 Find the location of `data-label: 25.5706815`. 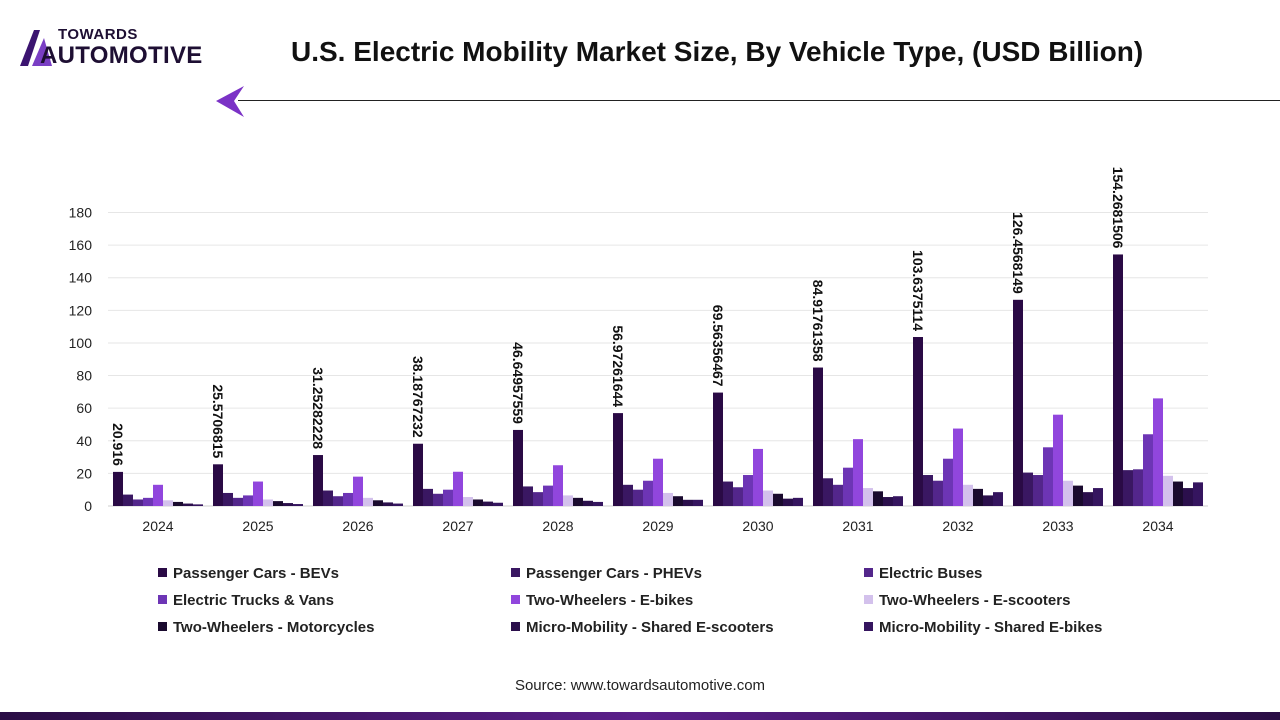

data-label: 25.5706815 is located at coordinates (218, 421).